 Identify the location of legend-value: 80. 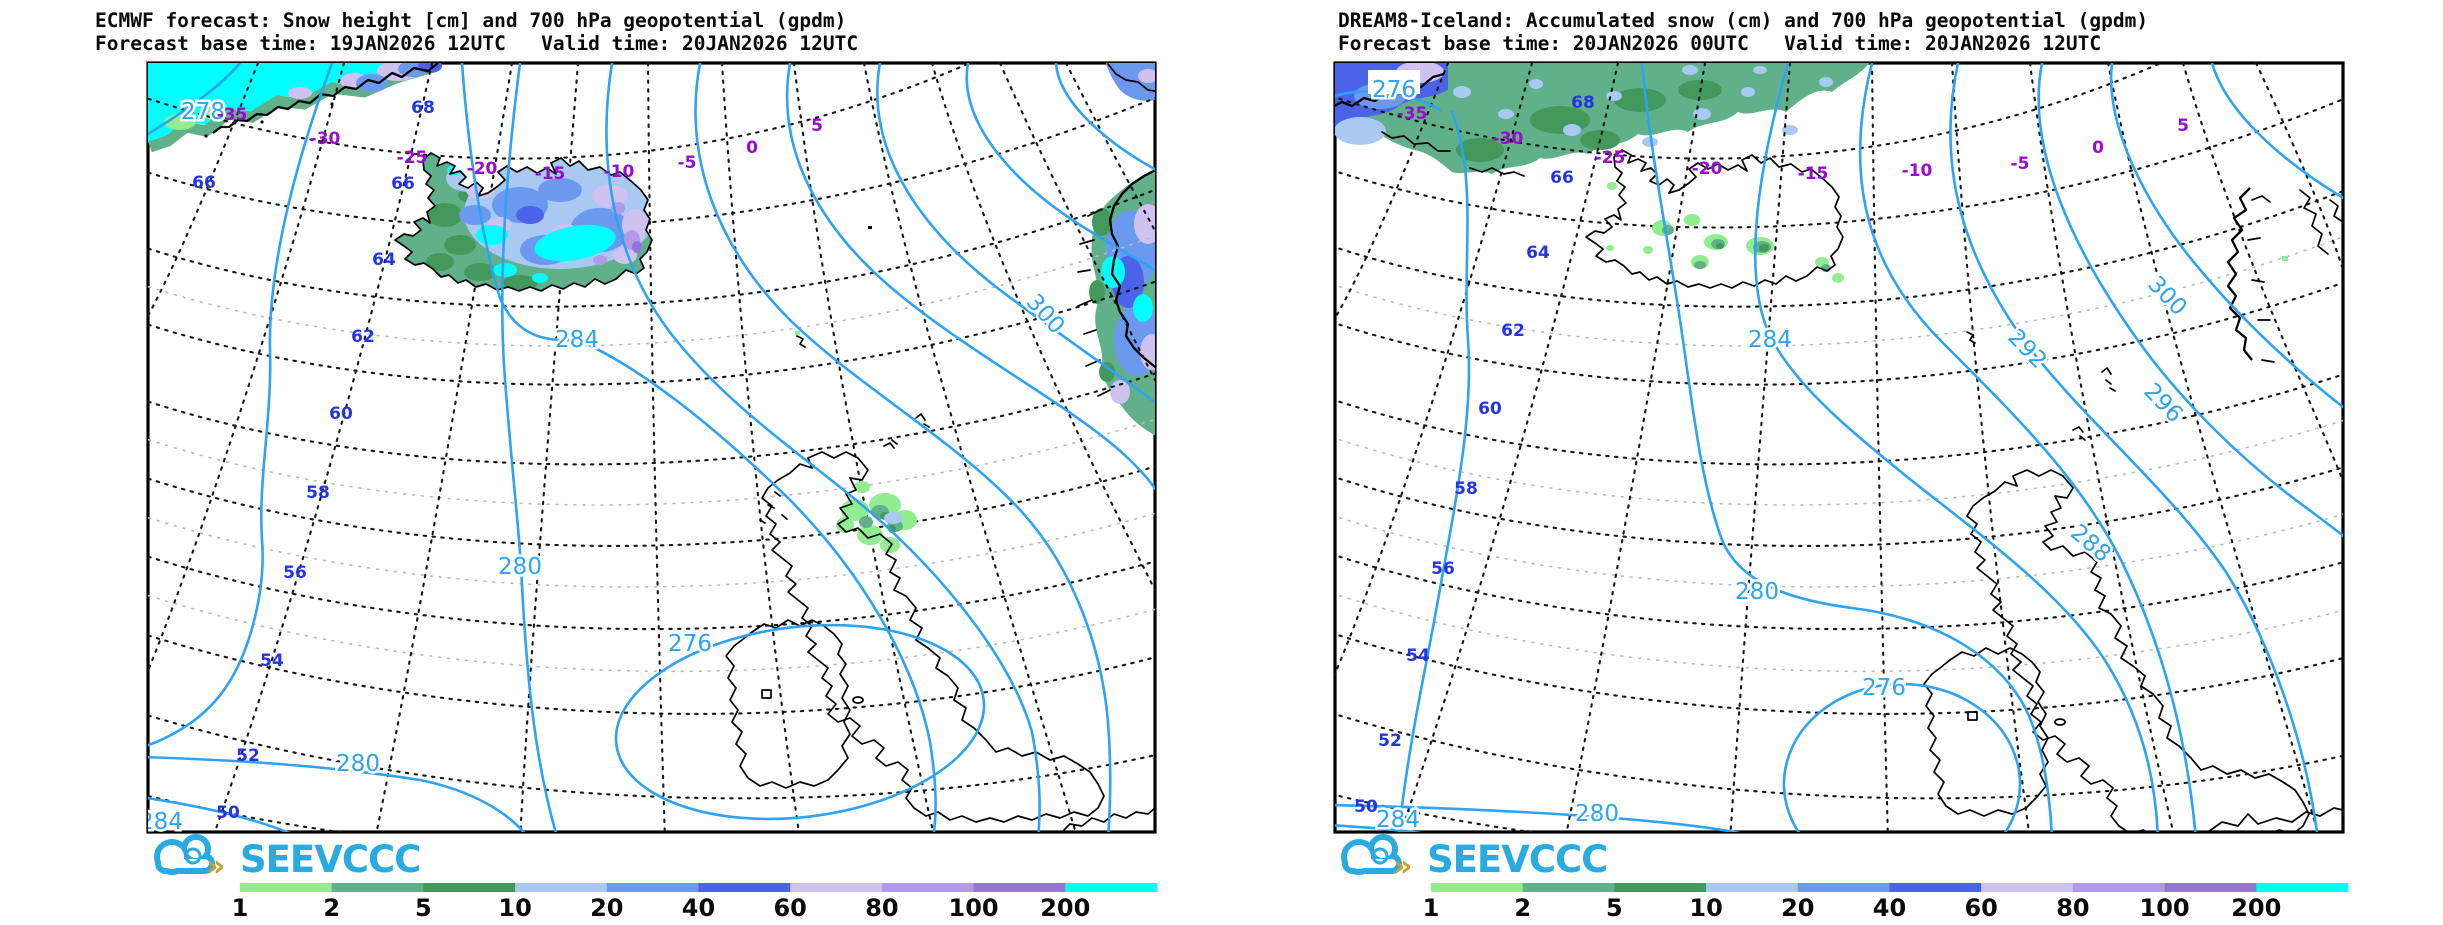
(2072, 908).